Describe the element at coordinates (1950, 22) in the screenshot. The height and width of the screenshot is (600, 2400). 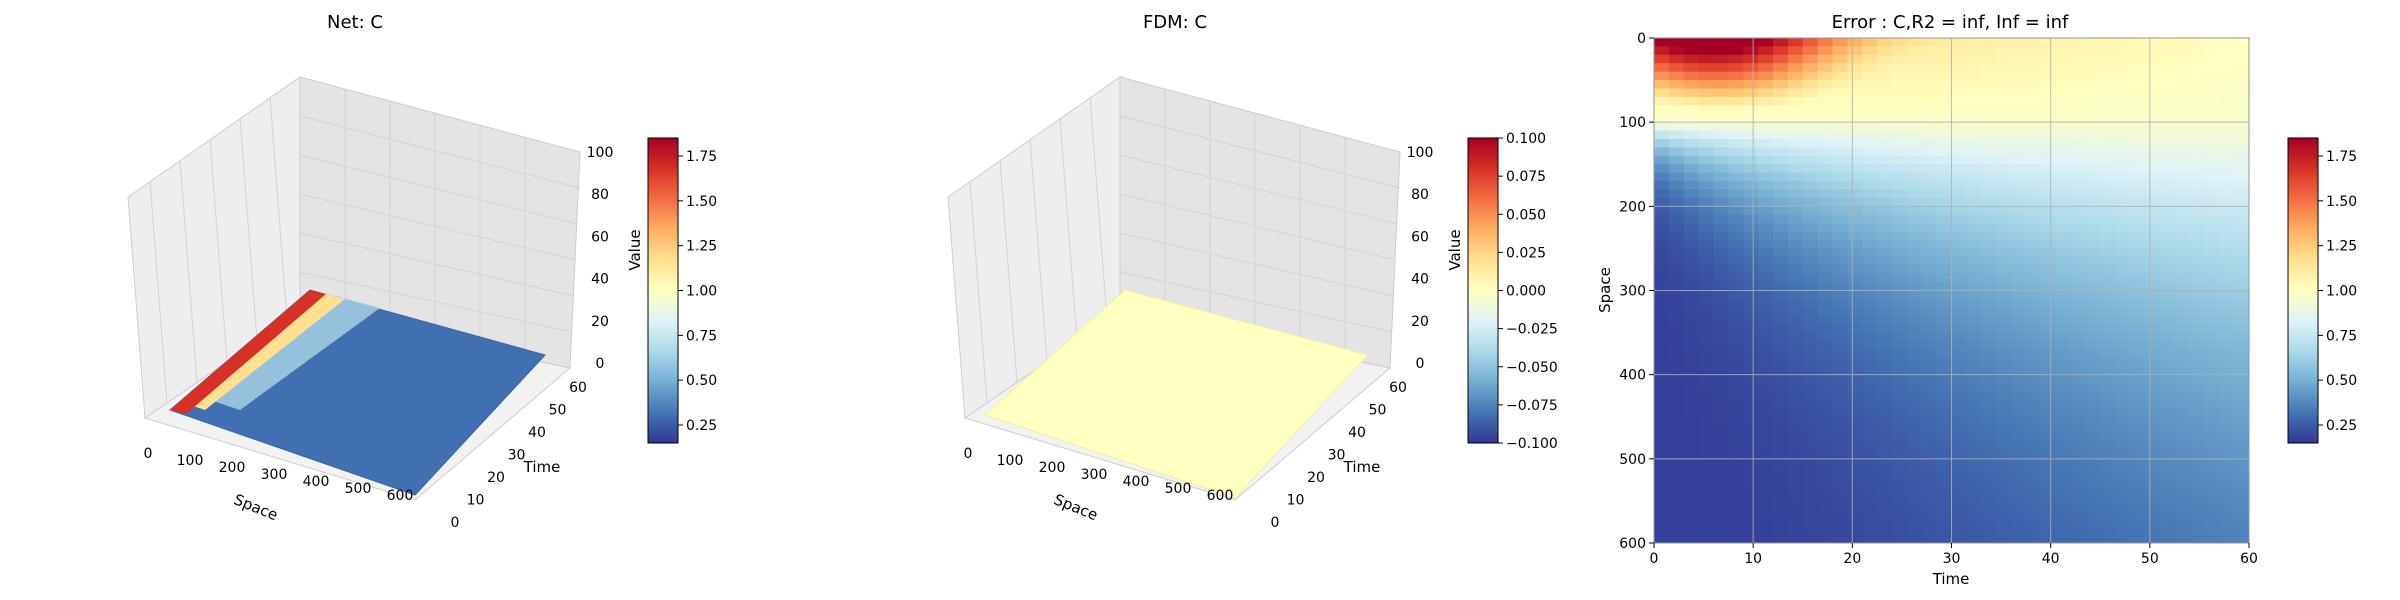
I see `error-title: Error : C,R2 = inf, Inf = inf` at that location.